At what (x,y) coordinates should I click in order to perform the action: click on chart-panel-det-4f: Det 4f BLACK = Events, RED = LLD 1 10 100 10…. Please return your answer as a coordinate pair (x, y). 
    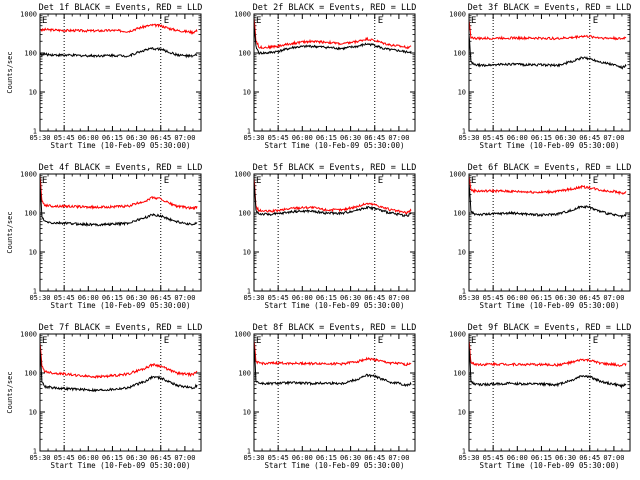
    Looking at the image, I should click on (104, 236).